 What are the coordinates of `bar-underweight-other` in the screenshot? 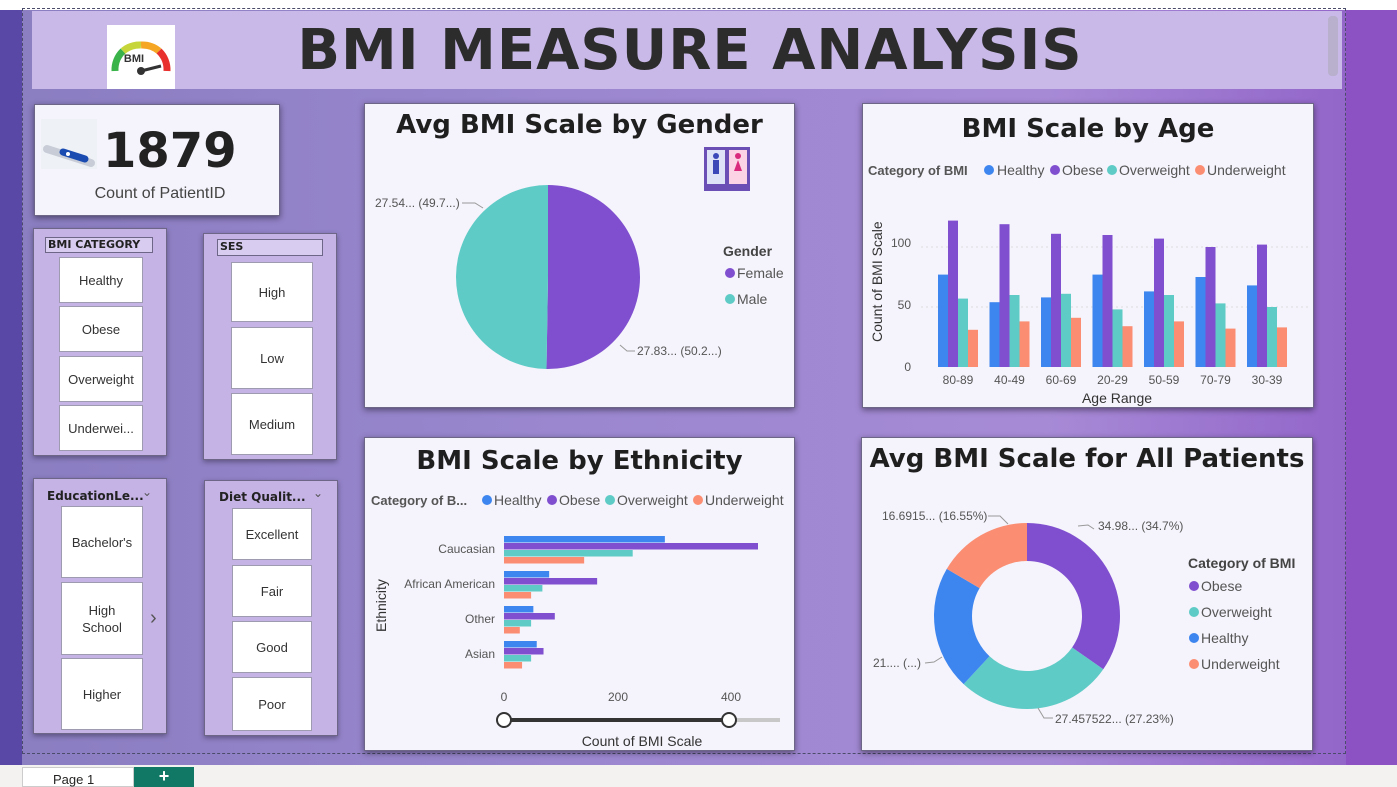 It's located at (512, 630).